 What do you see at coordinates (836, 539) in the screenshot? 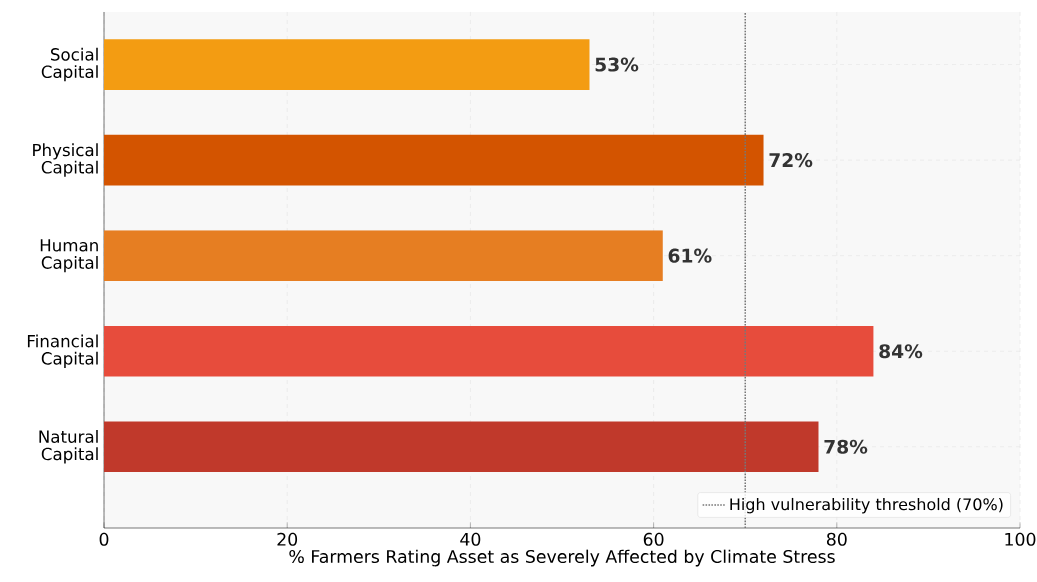
I see `x-tick-label: 80` at bounding box center [836, 539].